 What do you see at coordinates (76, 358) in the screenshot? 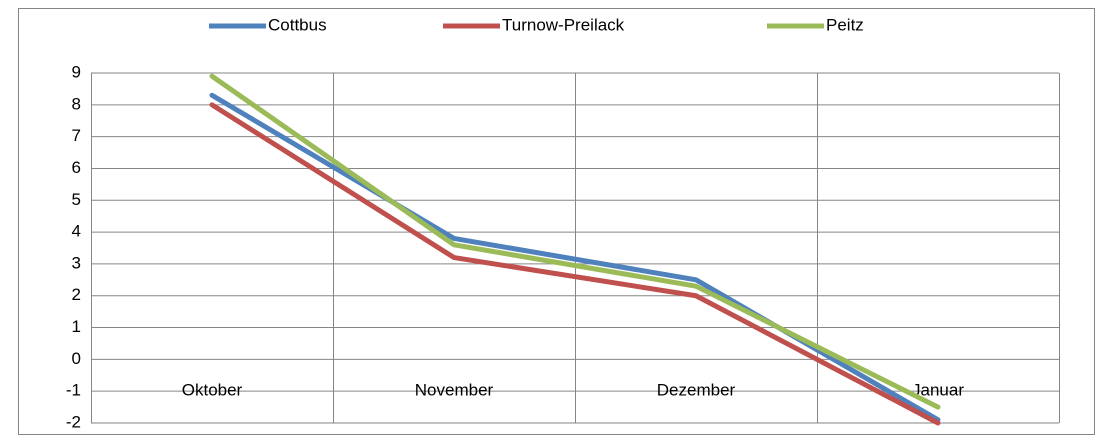
I see `y-tick-label: 0` at bounding box center [76, 358].